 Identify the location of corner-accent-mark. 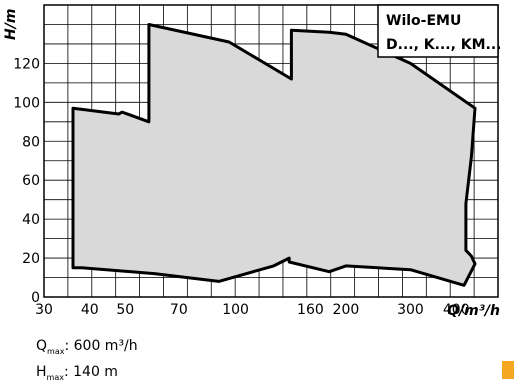
(508, 370).